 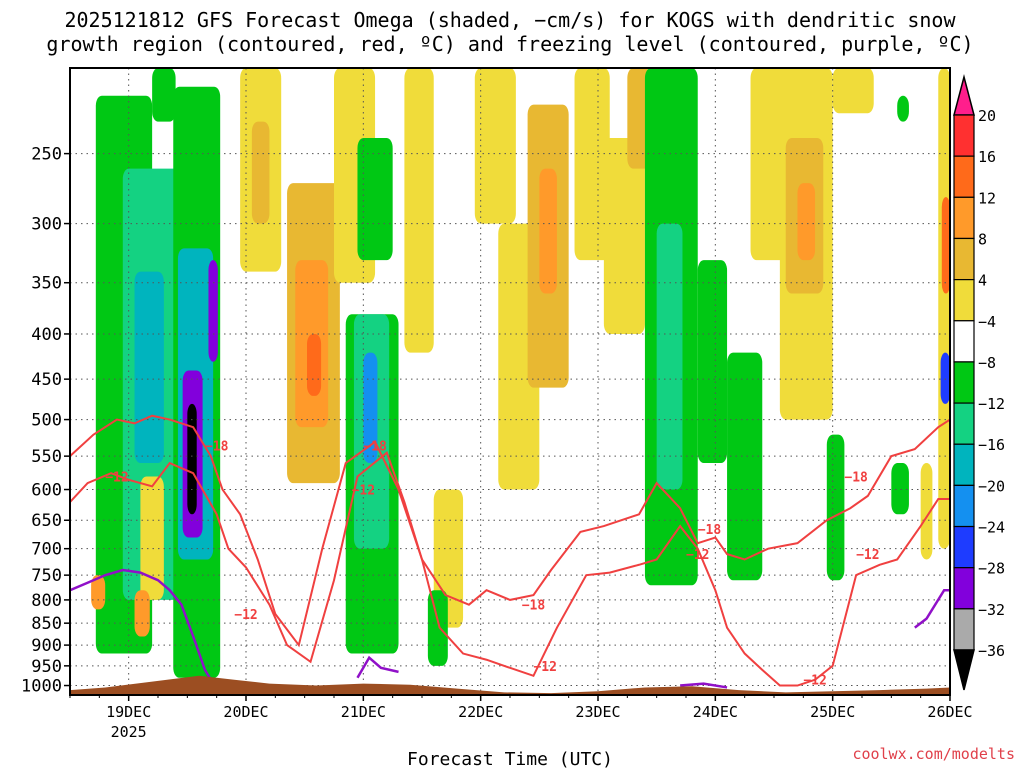 I want to click on x-tick-label: 20DEC, so click(x=245, y=712).